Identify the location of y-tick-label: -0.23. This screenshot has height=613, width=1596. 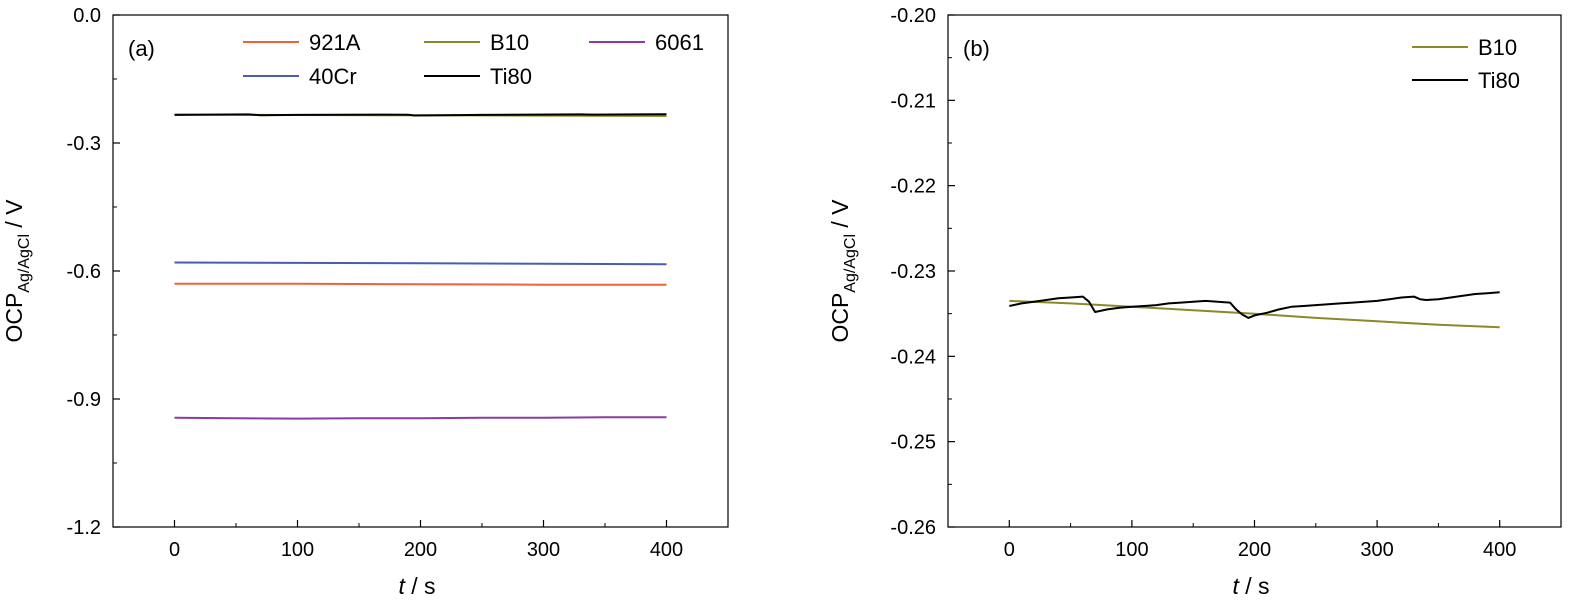
(913, 272).